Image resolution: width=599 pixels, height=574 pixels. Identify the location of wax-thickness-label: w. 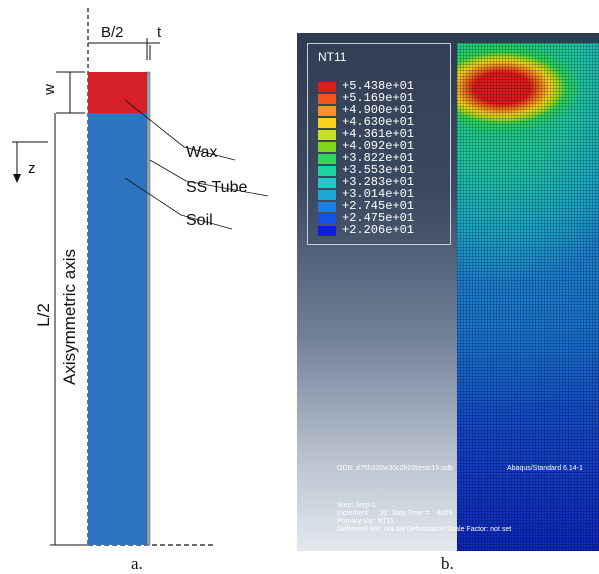
(49, 89).